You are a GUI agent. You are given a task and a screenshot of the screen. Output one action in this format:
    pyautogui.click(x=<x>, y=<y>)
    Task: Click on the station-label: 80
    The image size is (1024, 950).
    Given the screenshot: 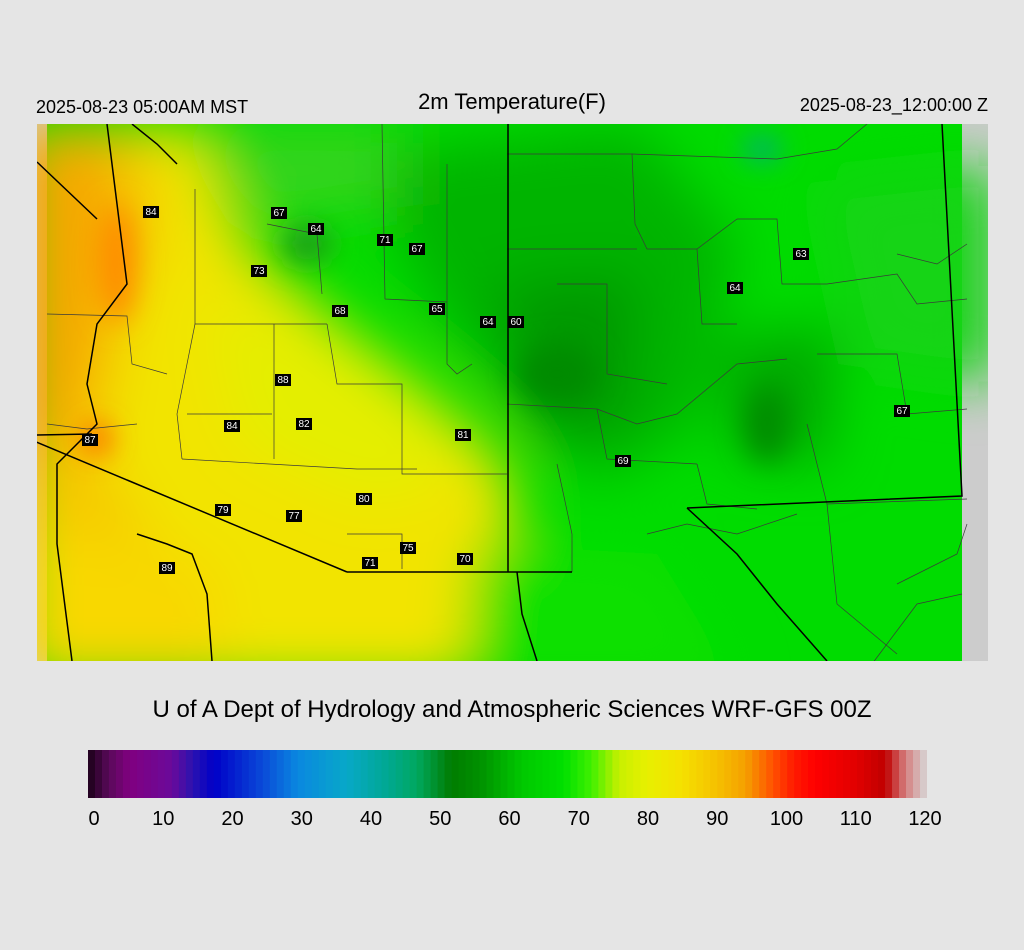 What is the action you would take?
    pyautogui.click(x=364, y=499)
    